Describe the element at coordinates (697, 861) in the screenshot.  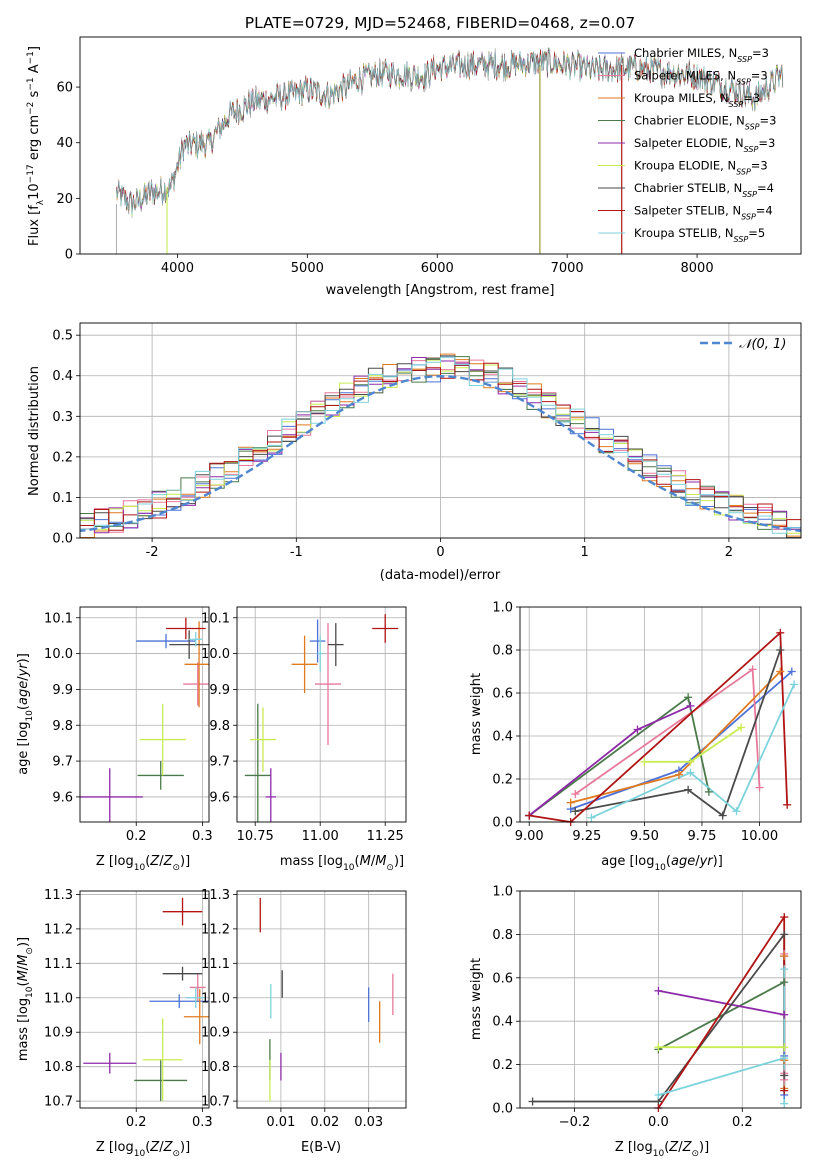
I see `label-segment: /` at that location.